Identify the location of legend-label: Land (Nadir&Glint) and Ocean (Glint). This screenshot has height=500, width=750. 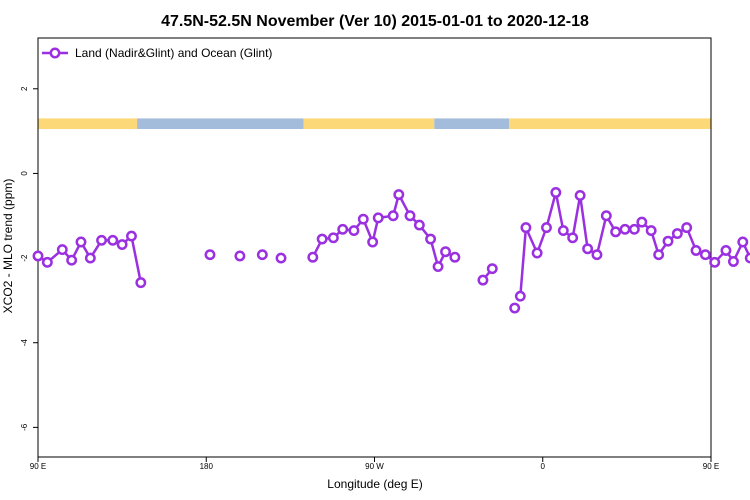
(173, 53).